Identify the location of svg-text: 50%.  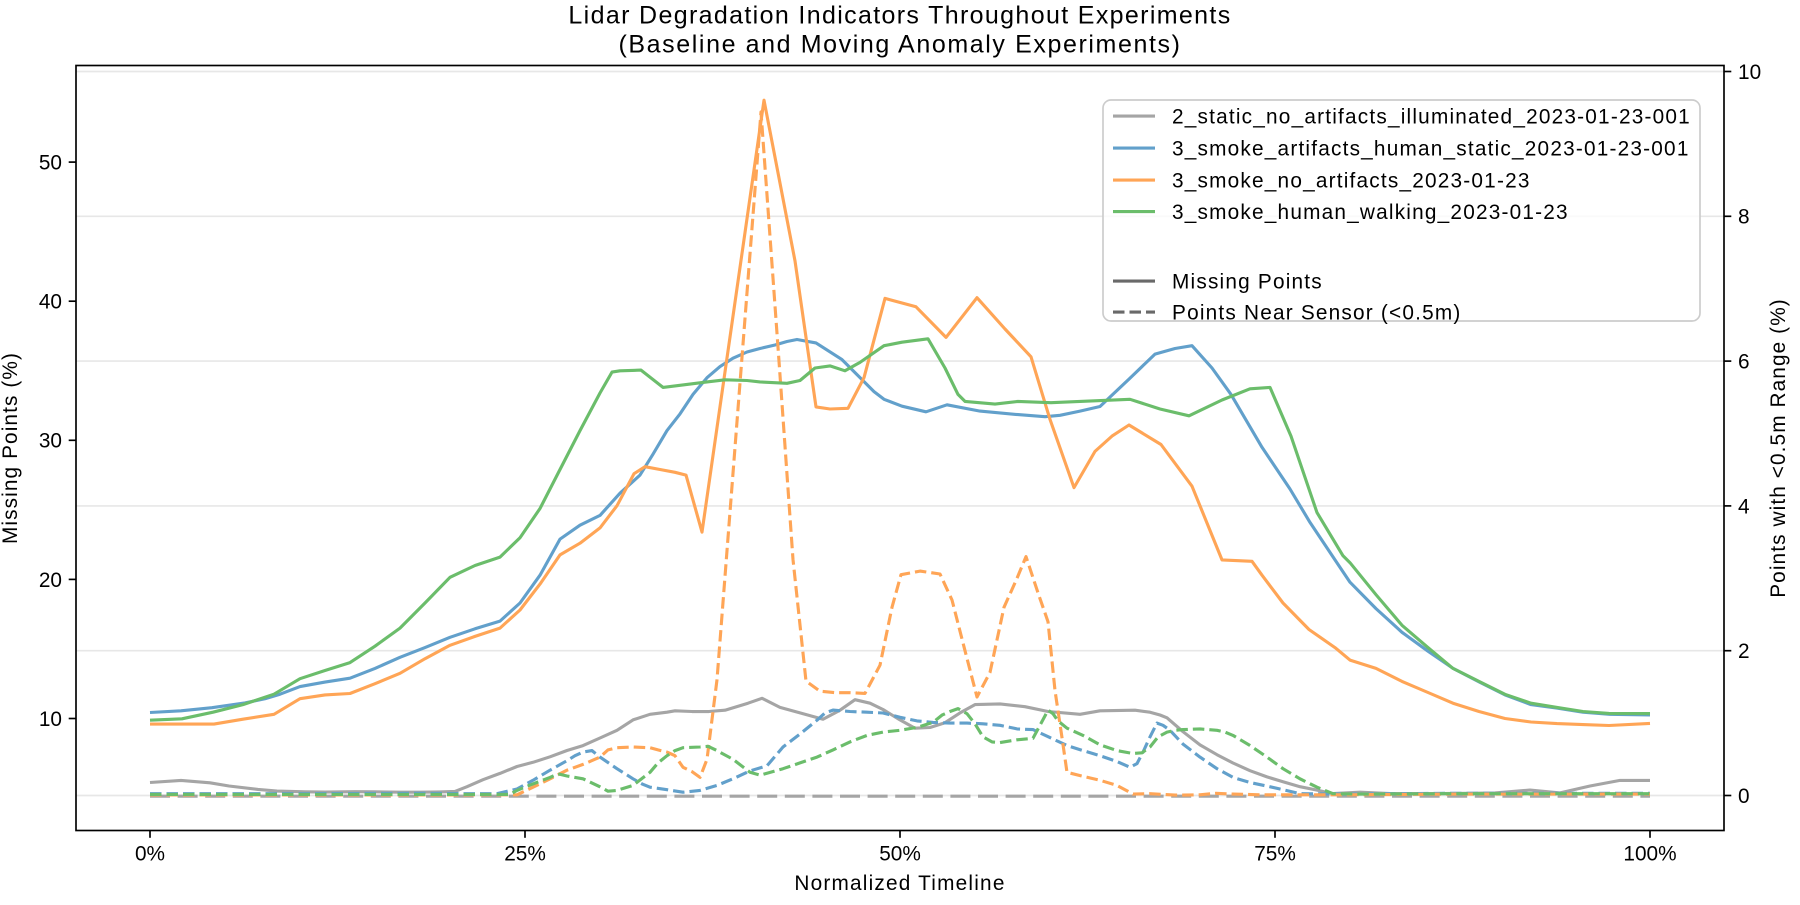
(900, 854).